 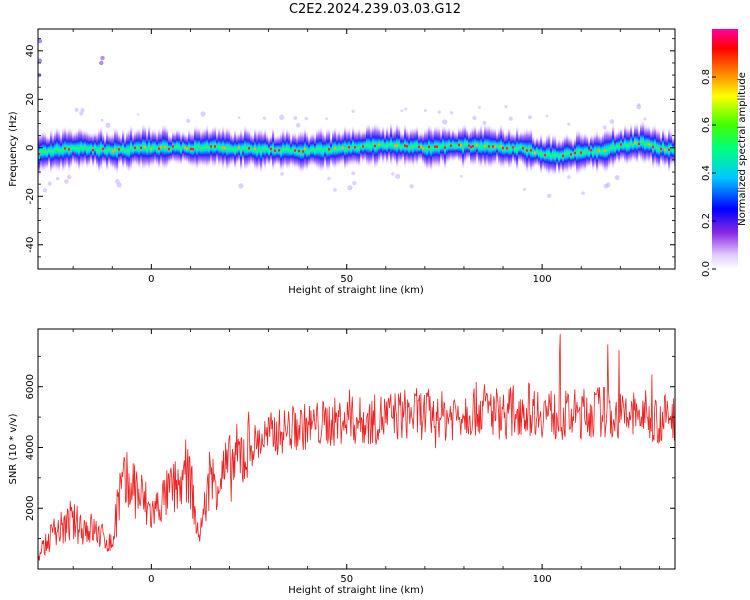 I want to click on x-tick-label: 0, so click(x=151, y=279).